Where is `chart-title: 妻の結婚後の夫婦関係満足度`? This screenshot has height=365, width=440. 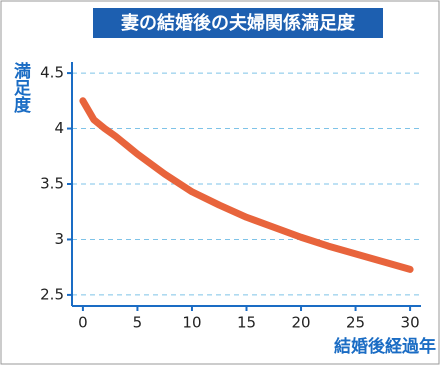
chart-title: 妻の結婚後の夫婦関係満足度 is located at coordinates (238, 23).